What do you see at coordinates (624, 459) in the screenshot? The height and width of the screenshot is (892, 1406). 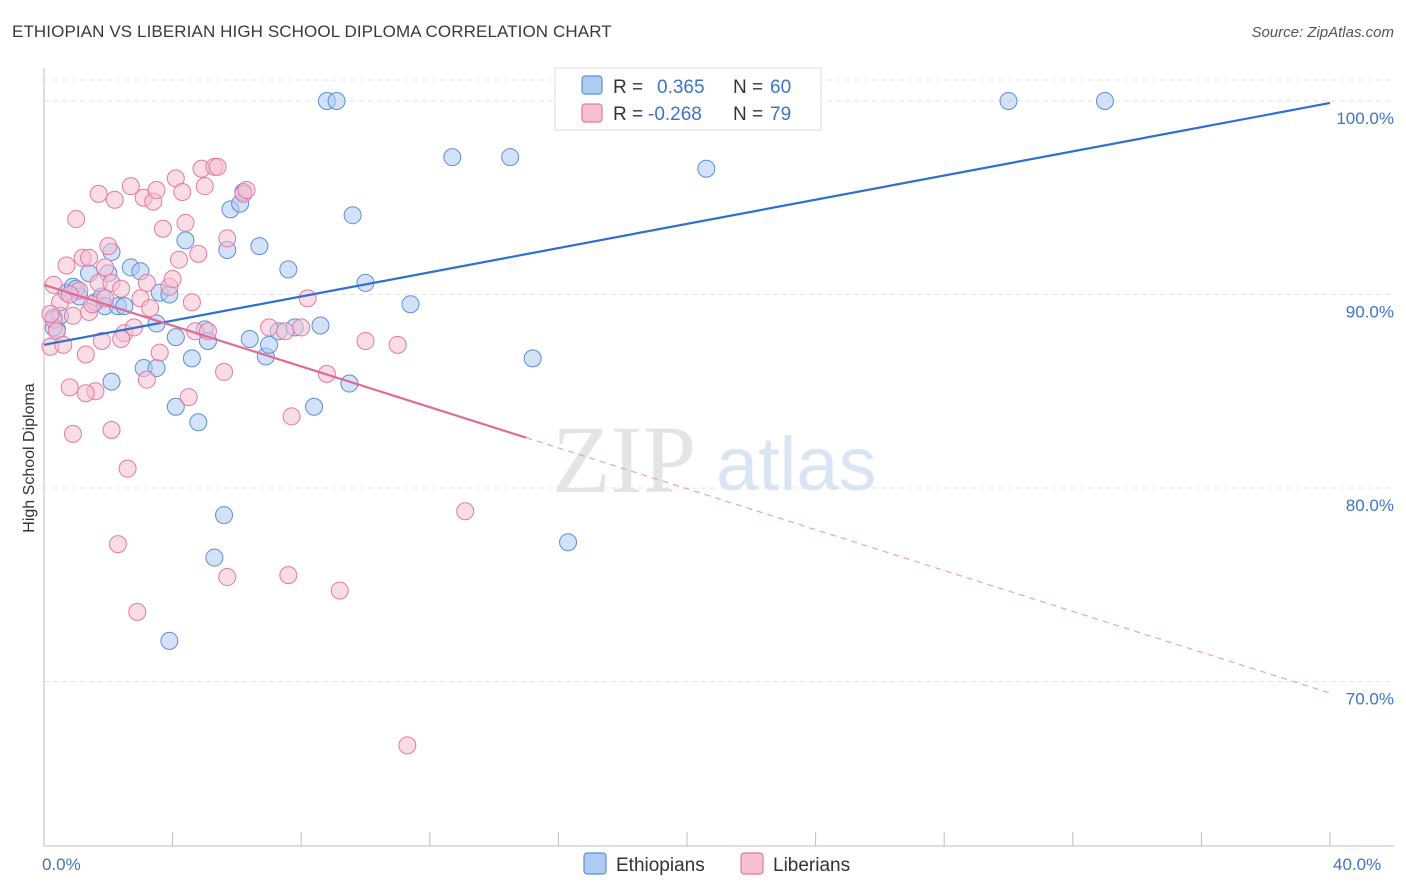 I see `watermark-zip: ZIP` at bounding box center [624, 459].